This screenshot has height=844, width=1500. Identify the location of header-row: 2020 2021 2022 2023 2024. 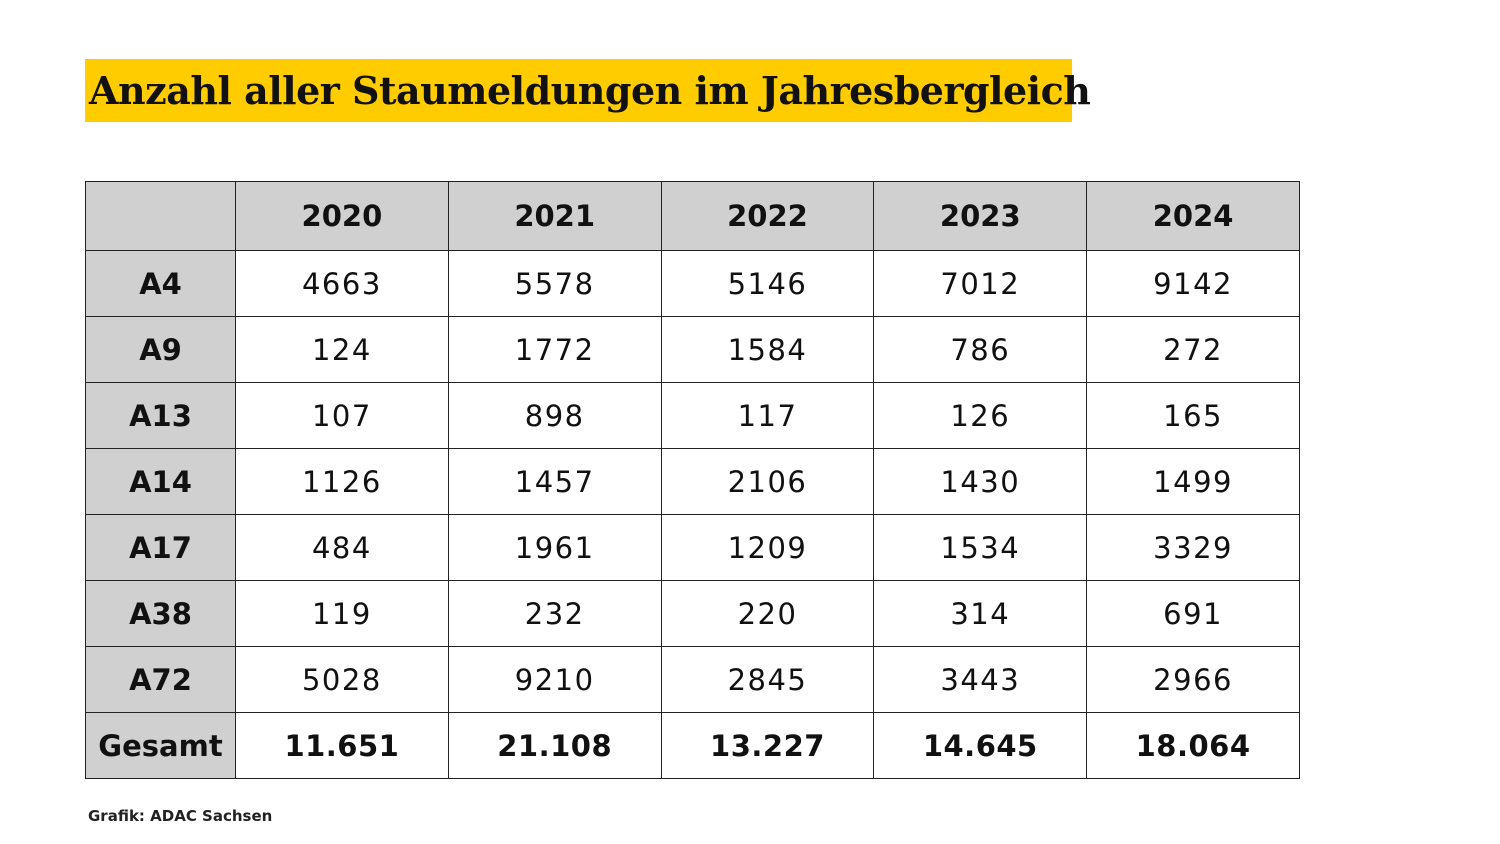
(692, 216).